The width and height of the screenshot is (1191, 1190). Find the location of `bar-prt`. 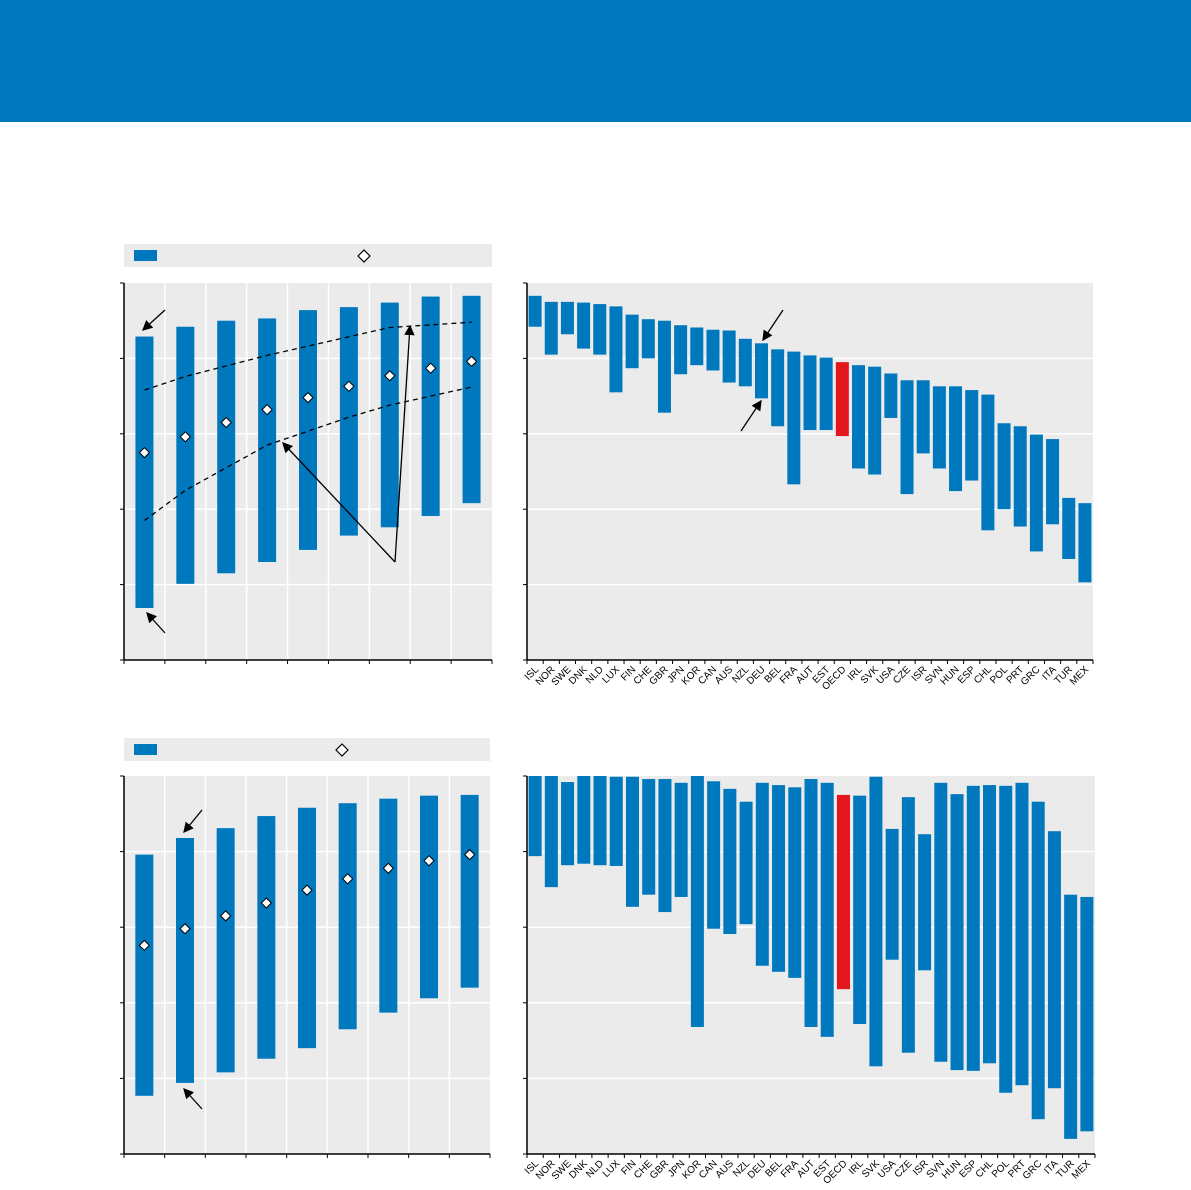

bar-prt is located at coordinates (1022, 934).